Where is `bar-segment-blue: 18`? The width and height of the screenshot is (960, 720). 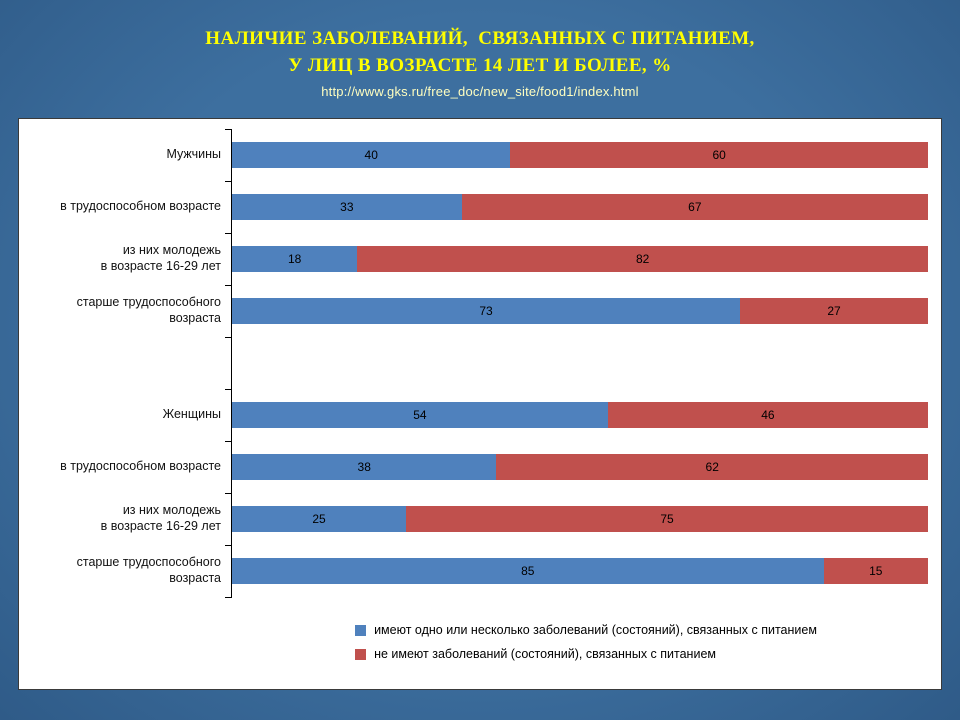 bar-segment-blue: 18 is located at coordinates (295, 259).